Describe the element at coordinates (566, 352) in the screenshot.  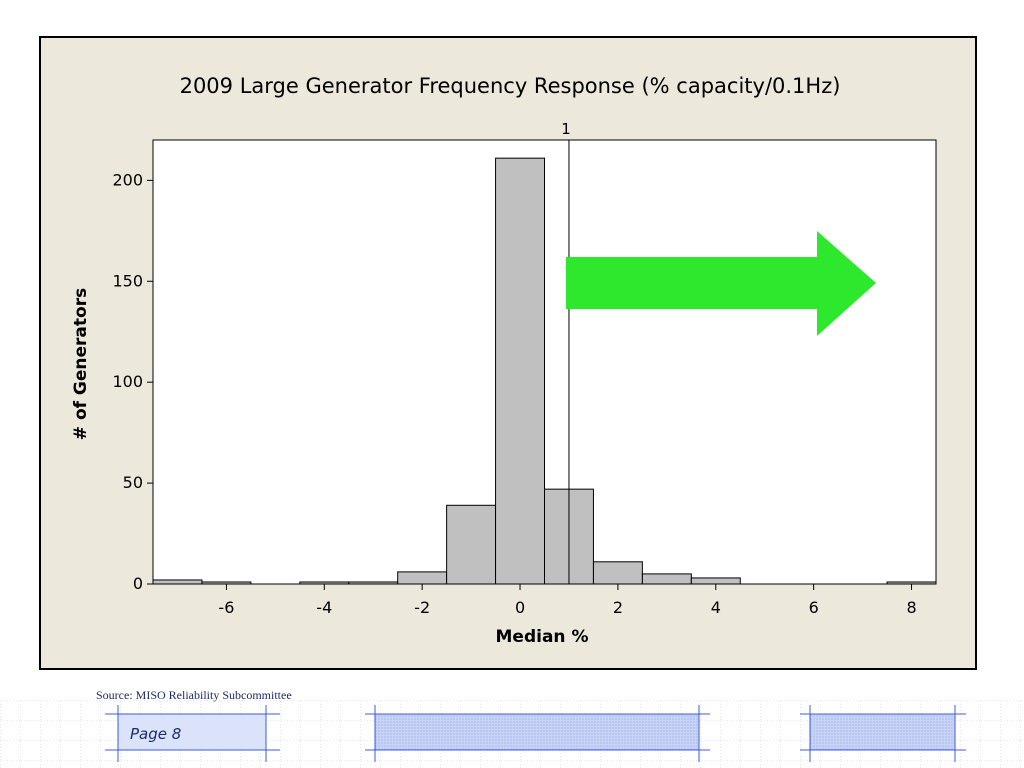
I see `reference-line: 1` at that location.